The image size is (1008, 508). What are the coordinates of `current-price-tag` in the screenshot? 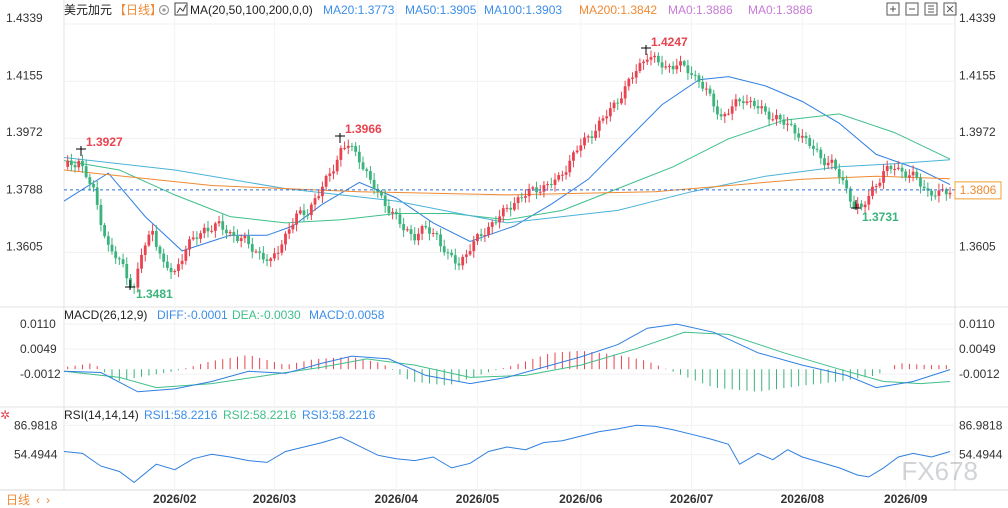 It's located at (978, 190).